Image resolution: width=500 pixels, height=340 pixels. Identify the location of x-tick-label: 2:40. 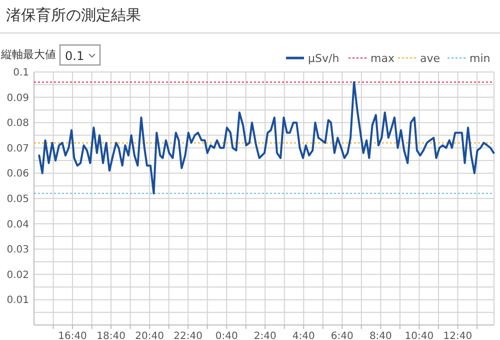
(265, 335).